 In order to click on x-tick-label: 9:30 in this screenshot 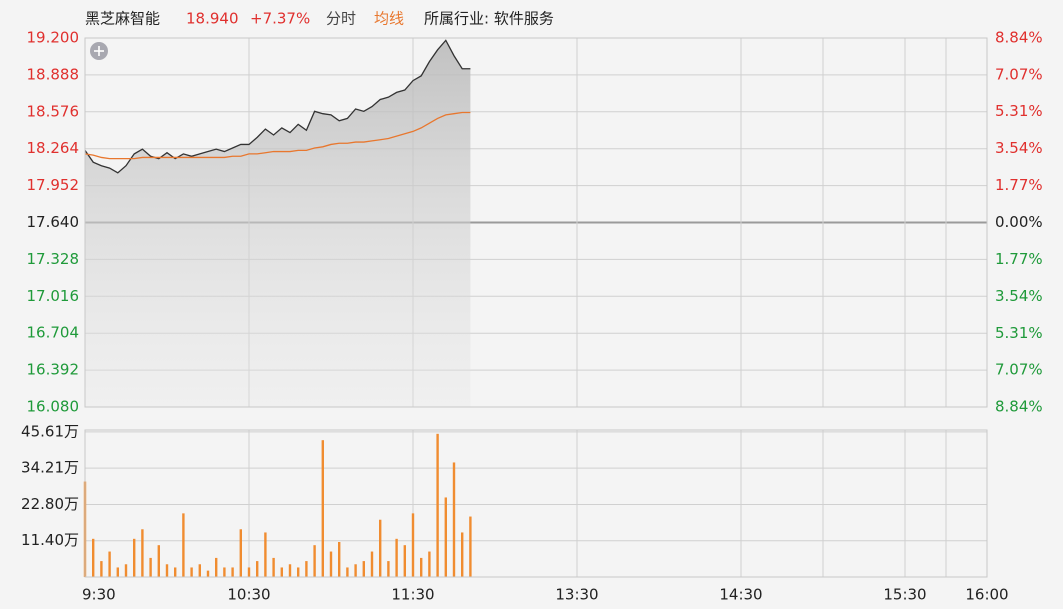, I will do `click(99, 595)`.